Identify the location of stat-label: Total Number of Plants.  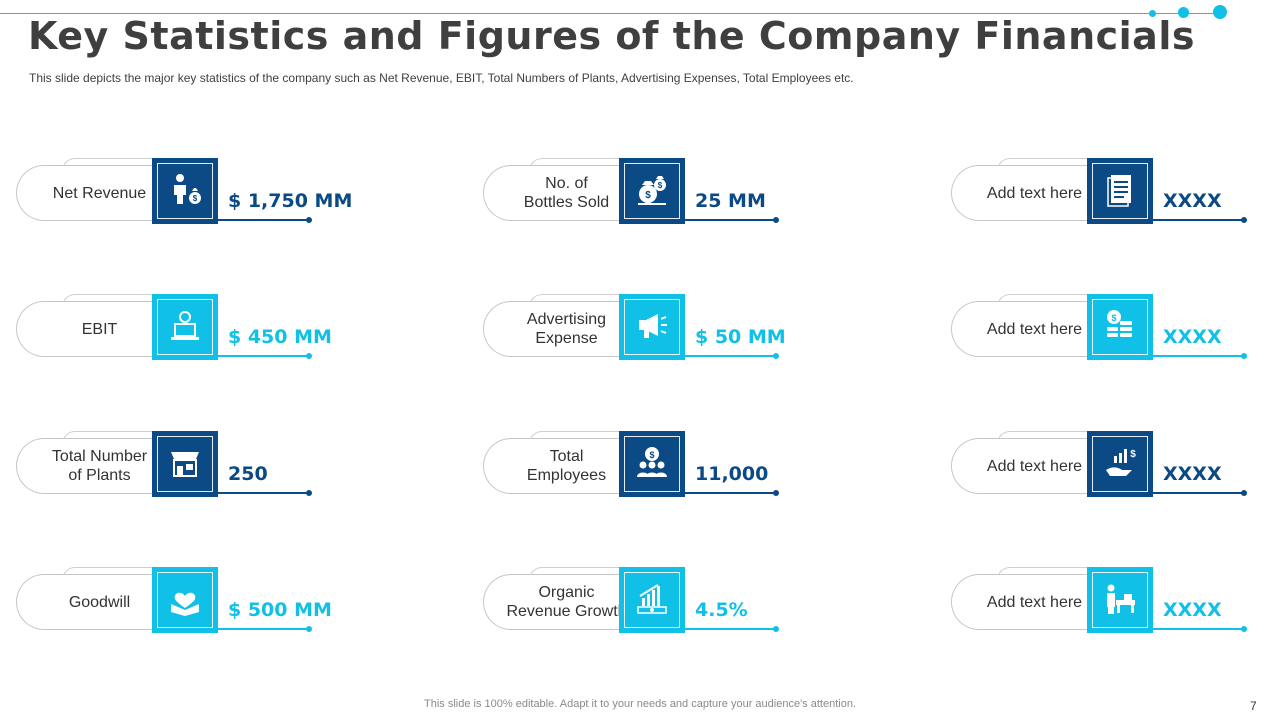
(99, 466).